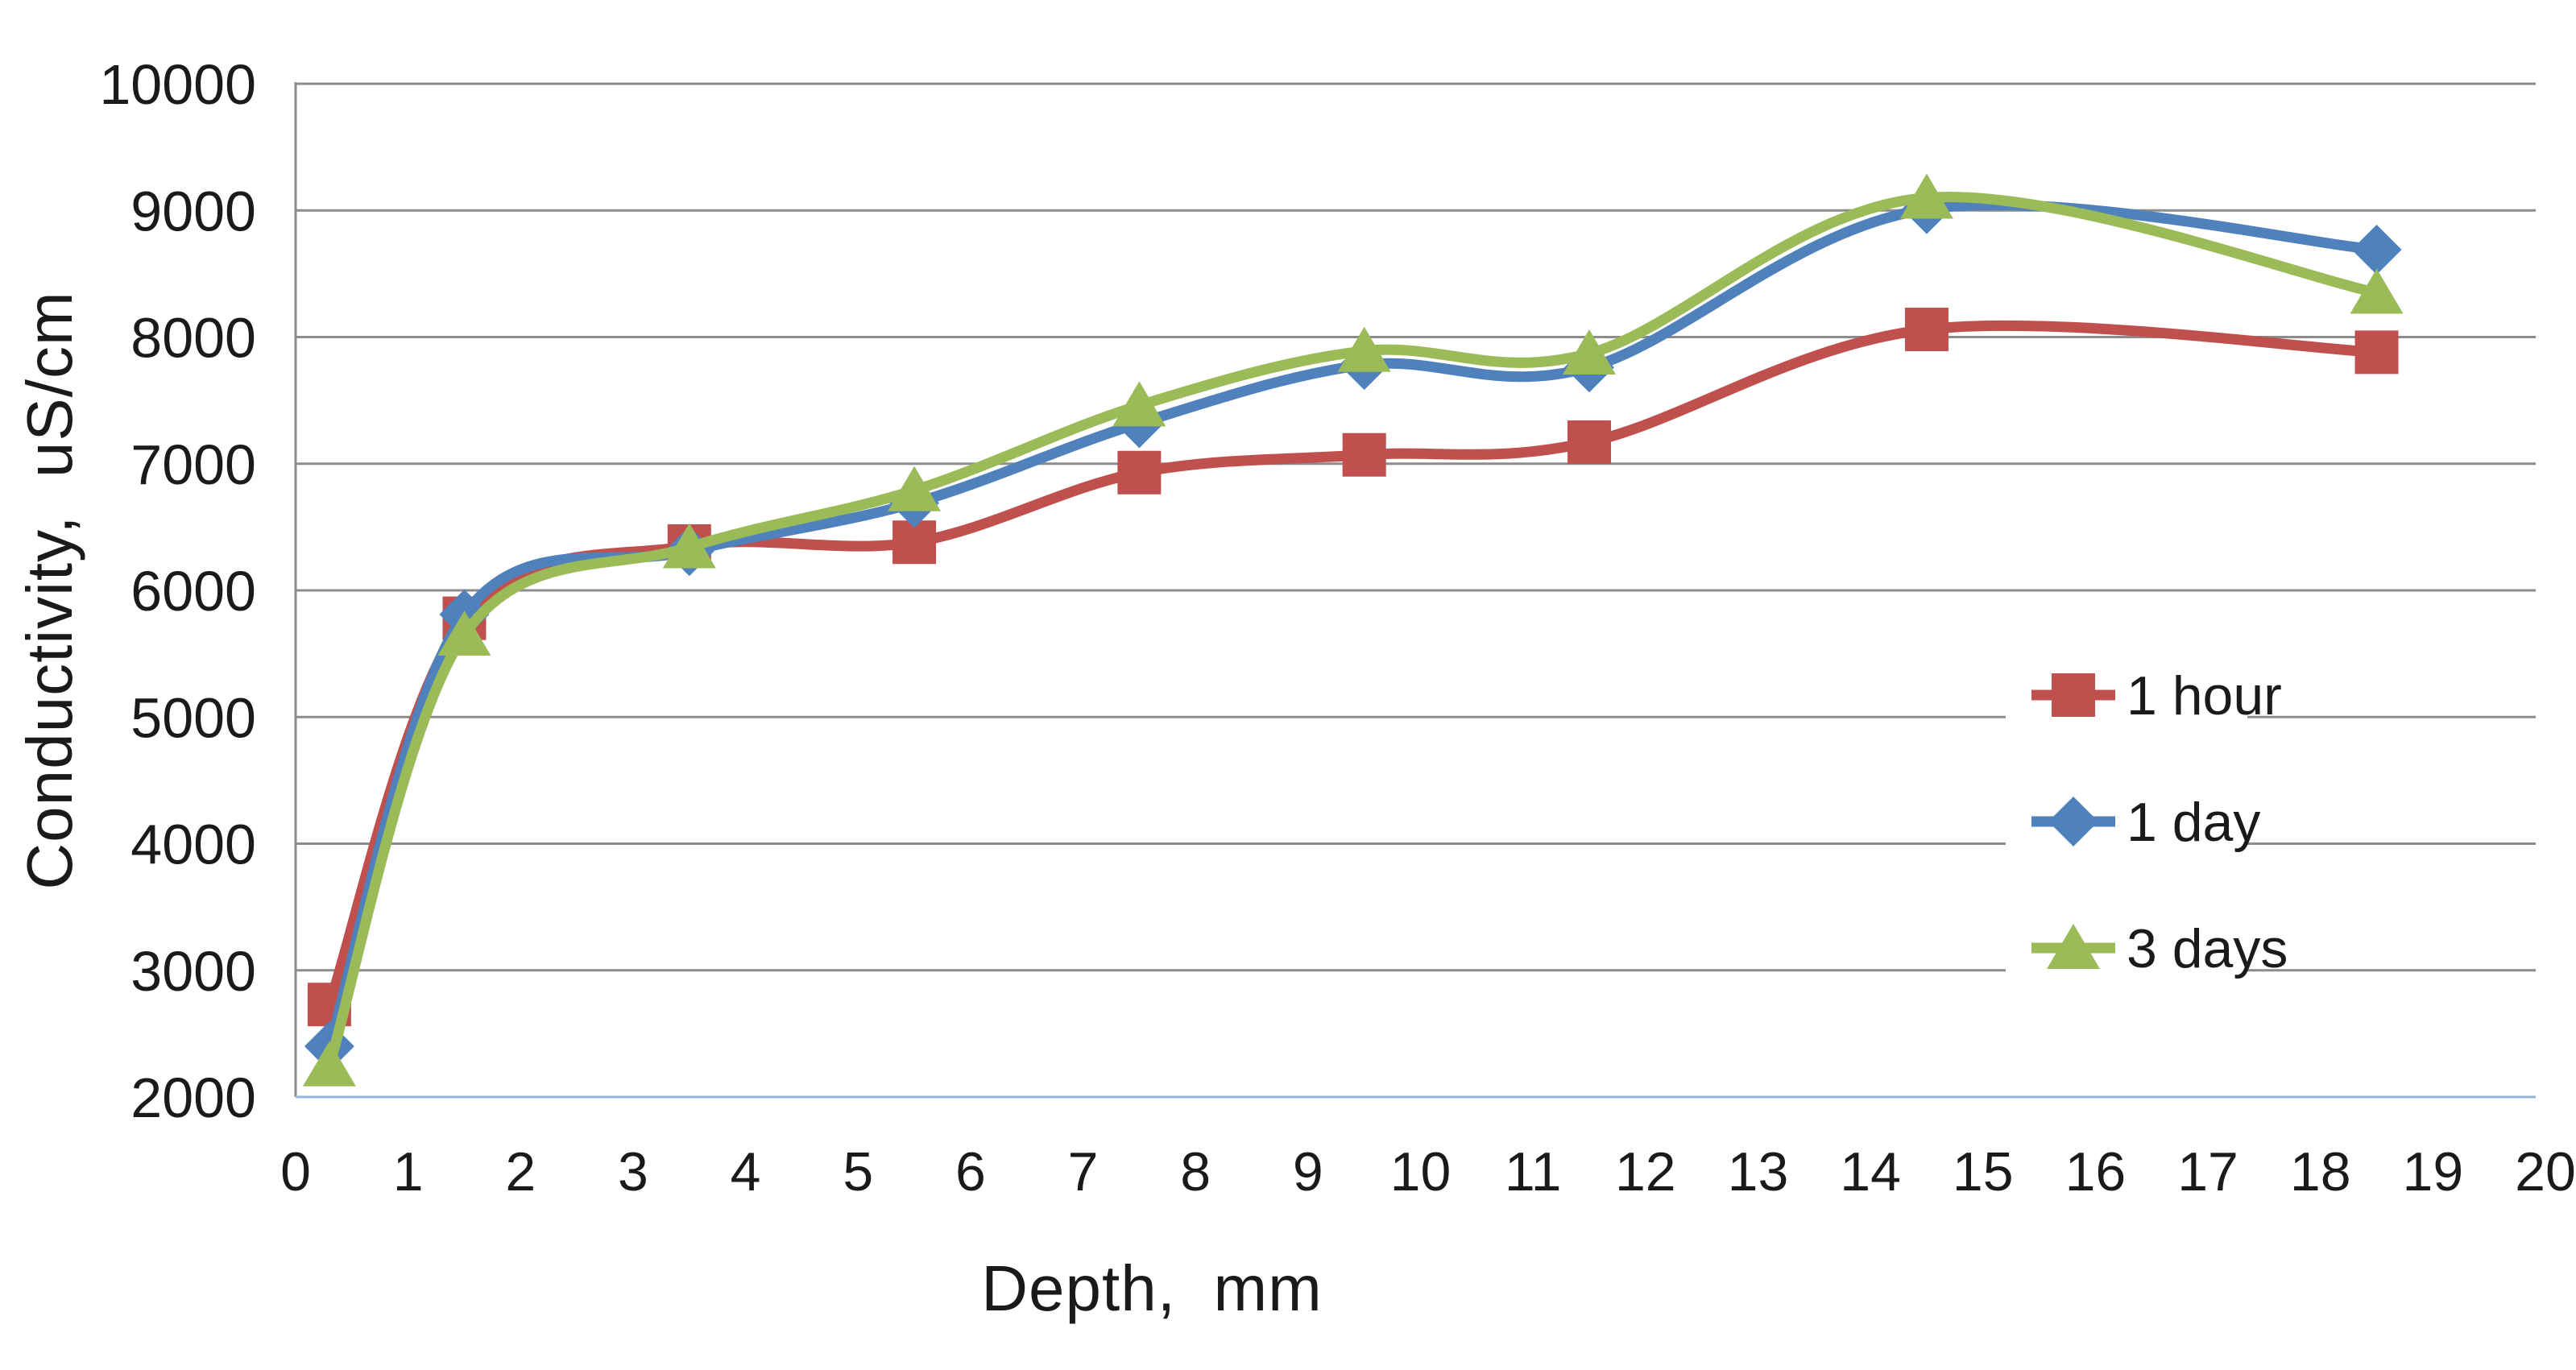 The height and width of the screenshot is (1370, 2576). What do you see at coordinates (1870, 1171) in the screenshot?
I see `x-tick-label-14: 14` at bounding box center [1870, 1171].